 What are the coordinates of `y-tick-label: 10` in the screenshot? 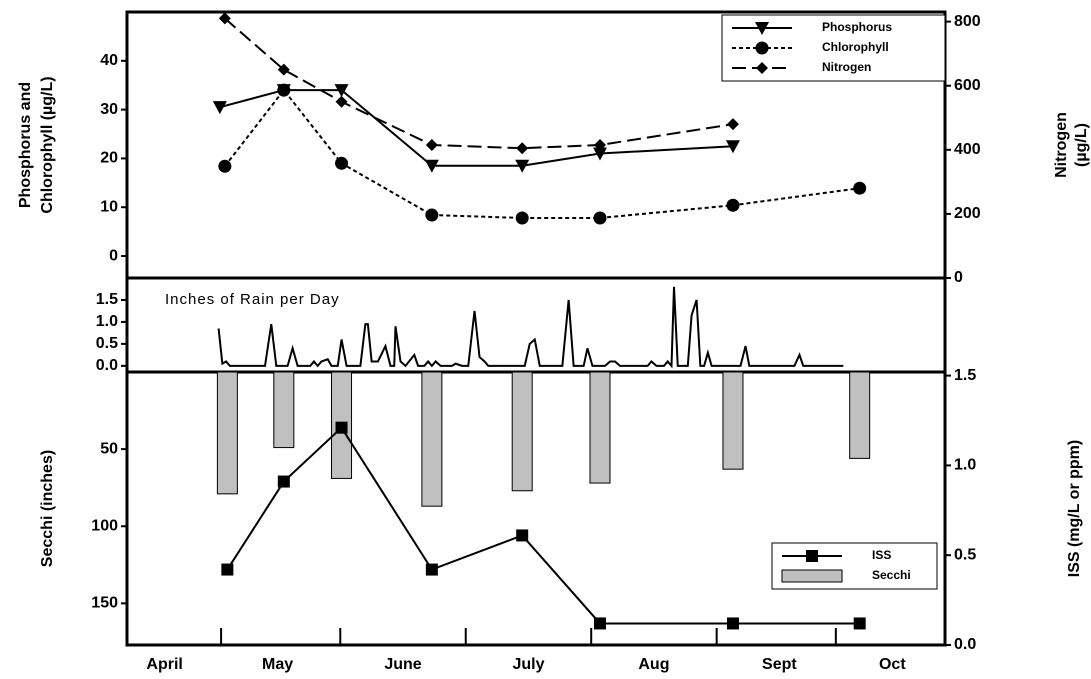 It's located at (109, 206).